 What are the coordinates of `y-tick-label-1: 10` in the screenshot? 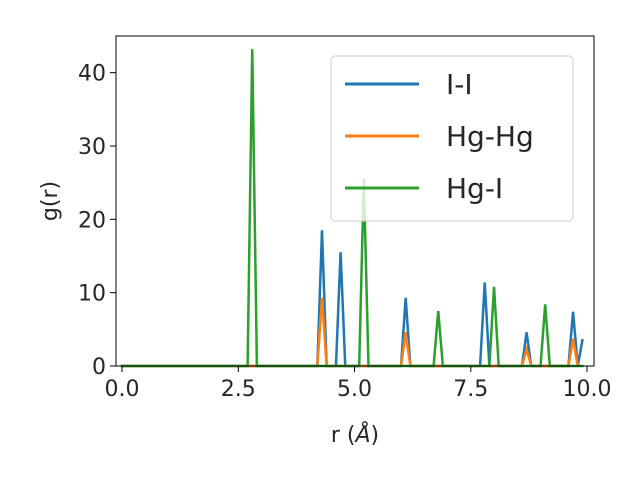 It's located at (92, 294).